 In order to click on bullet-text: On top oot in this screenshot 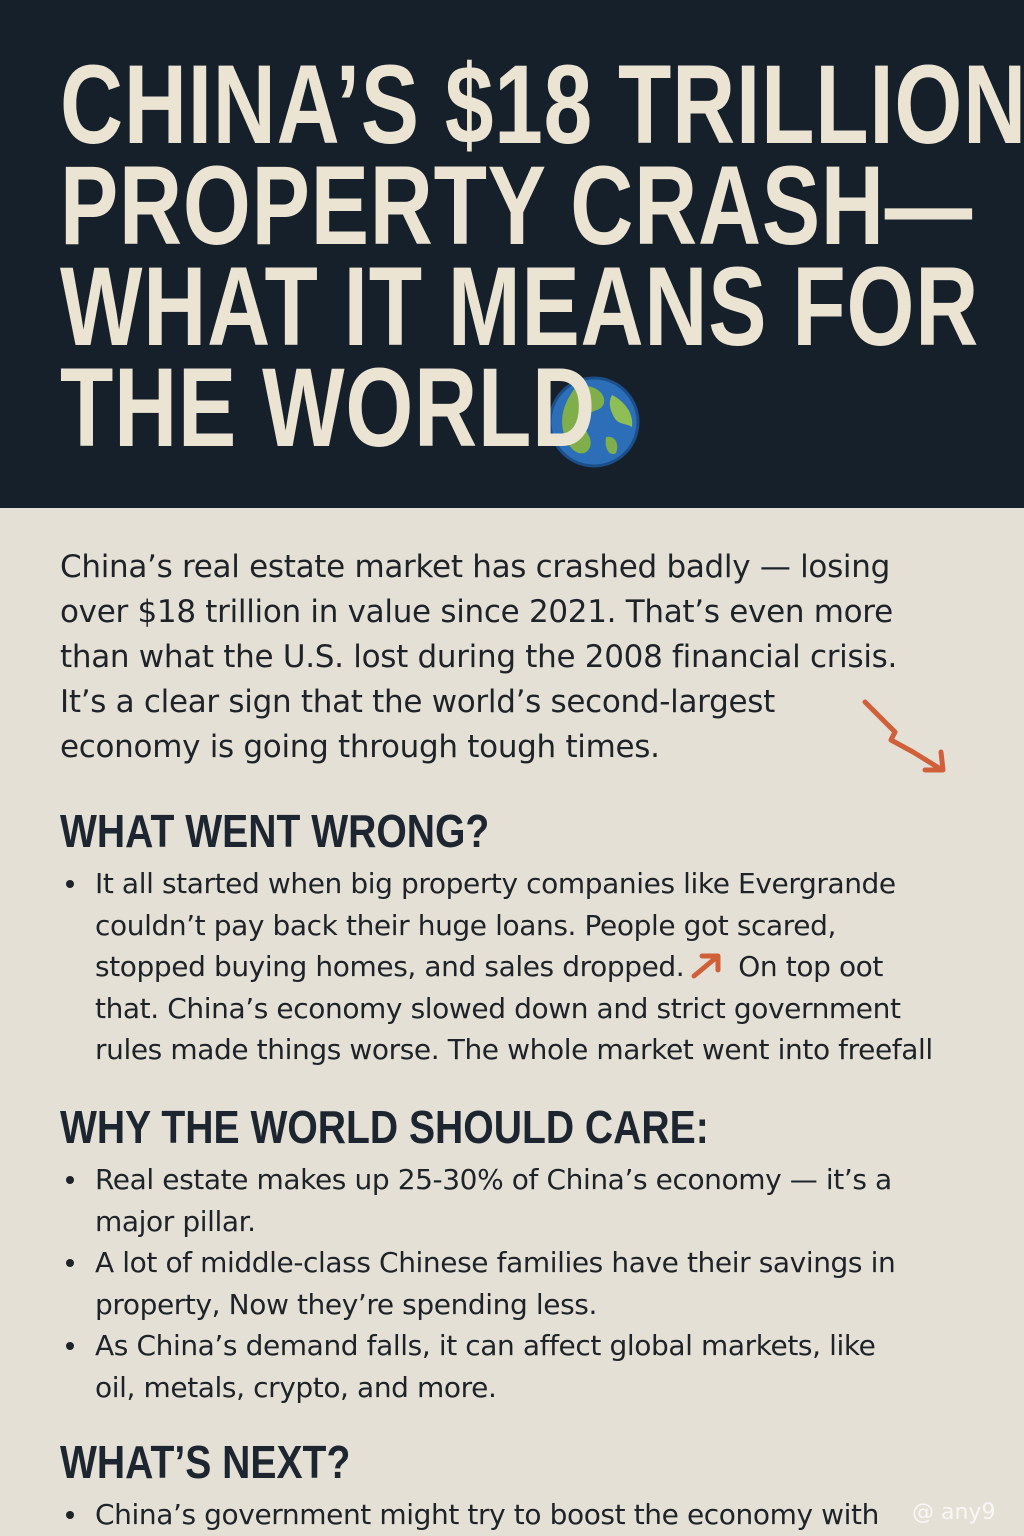, I will do `click(810, 966)`.